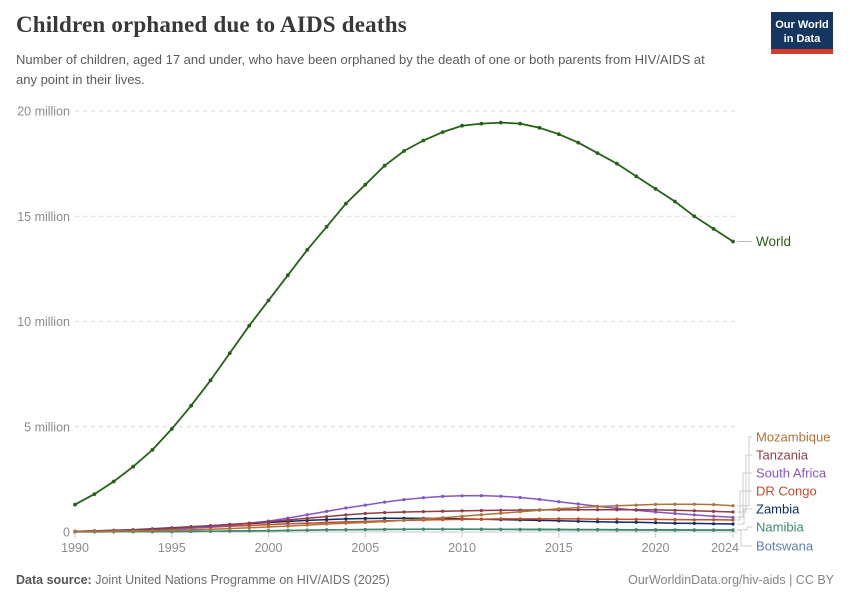  Describe the element at coordinates (269, 548) in the screenshot. I see `x-axis-label: 2000` at that location.